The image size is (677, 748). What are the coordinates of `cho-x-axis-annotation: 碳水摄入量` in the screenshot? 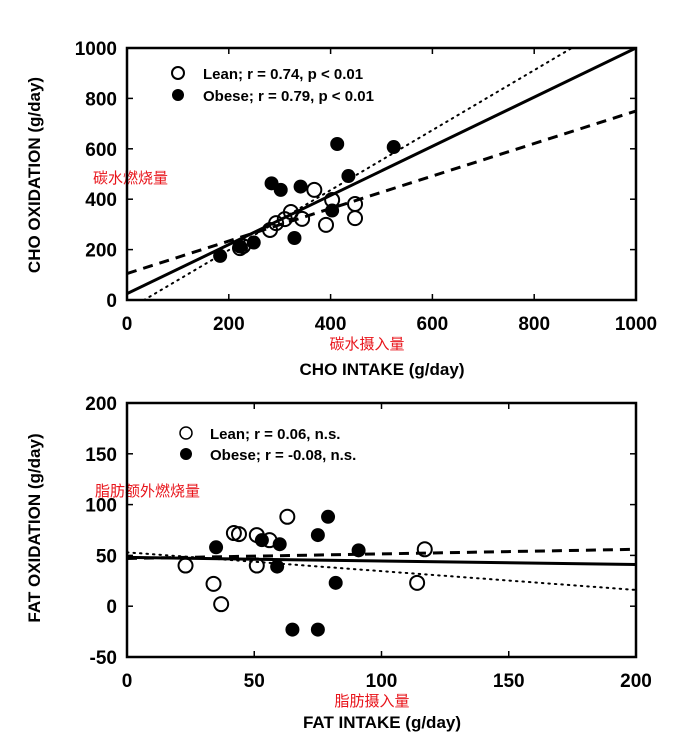 It's located at (366, 344).